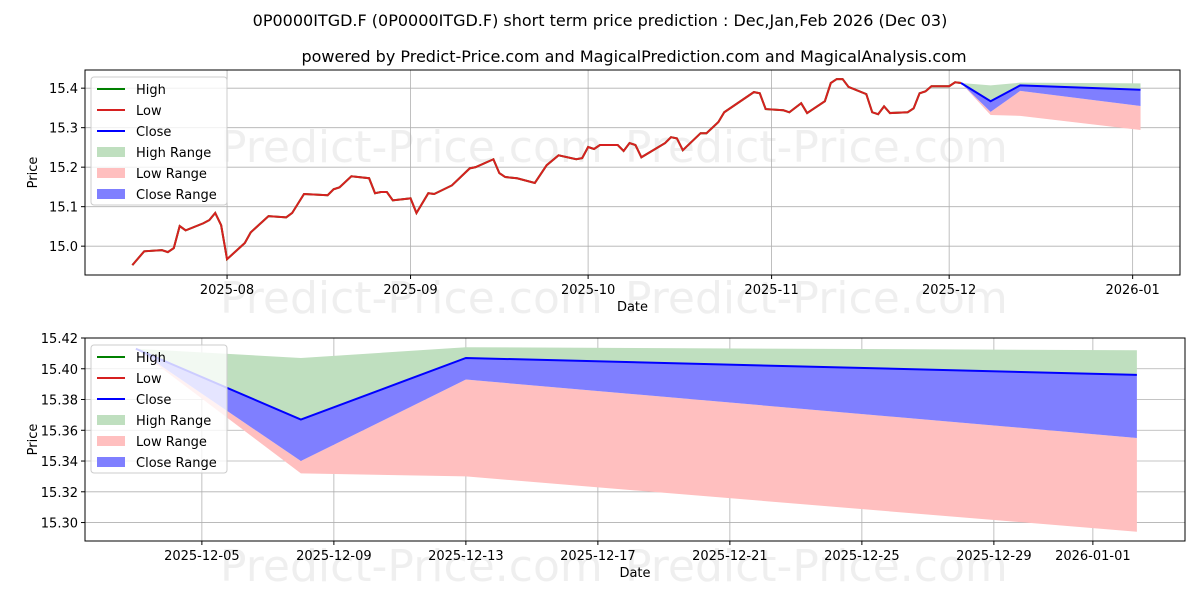 The height and width of the screenshot is (604, 1200). I want to click on y-tick-label: 15.0, so click(63, 247).